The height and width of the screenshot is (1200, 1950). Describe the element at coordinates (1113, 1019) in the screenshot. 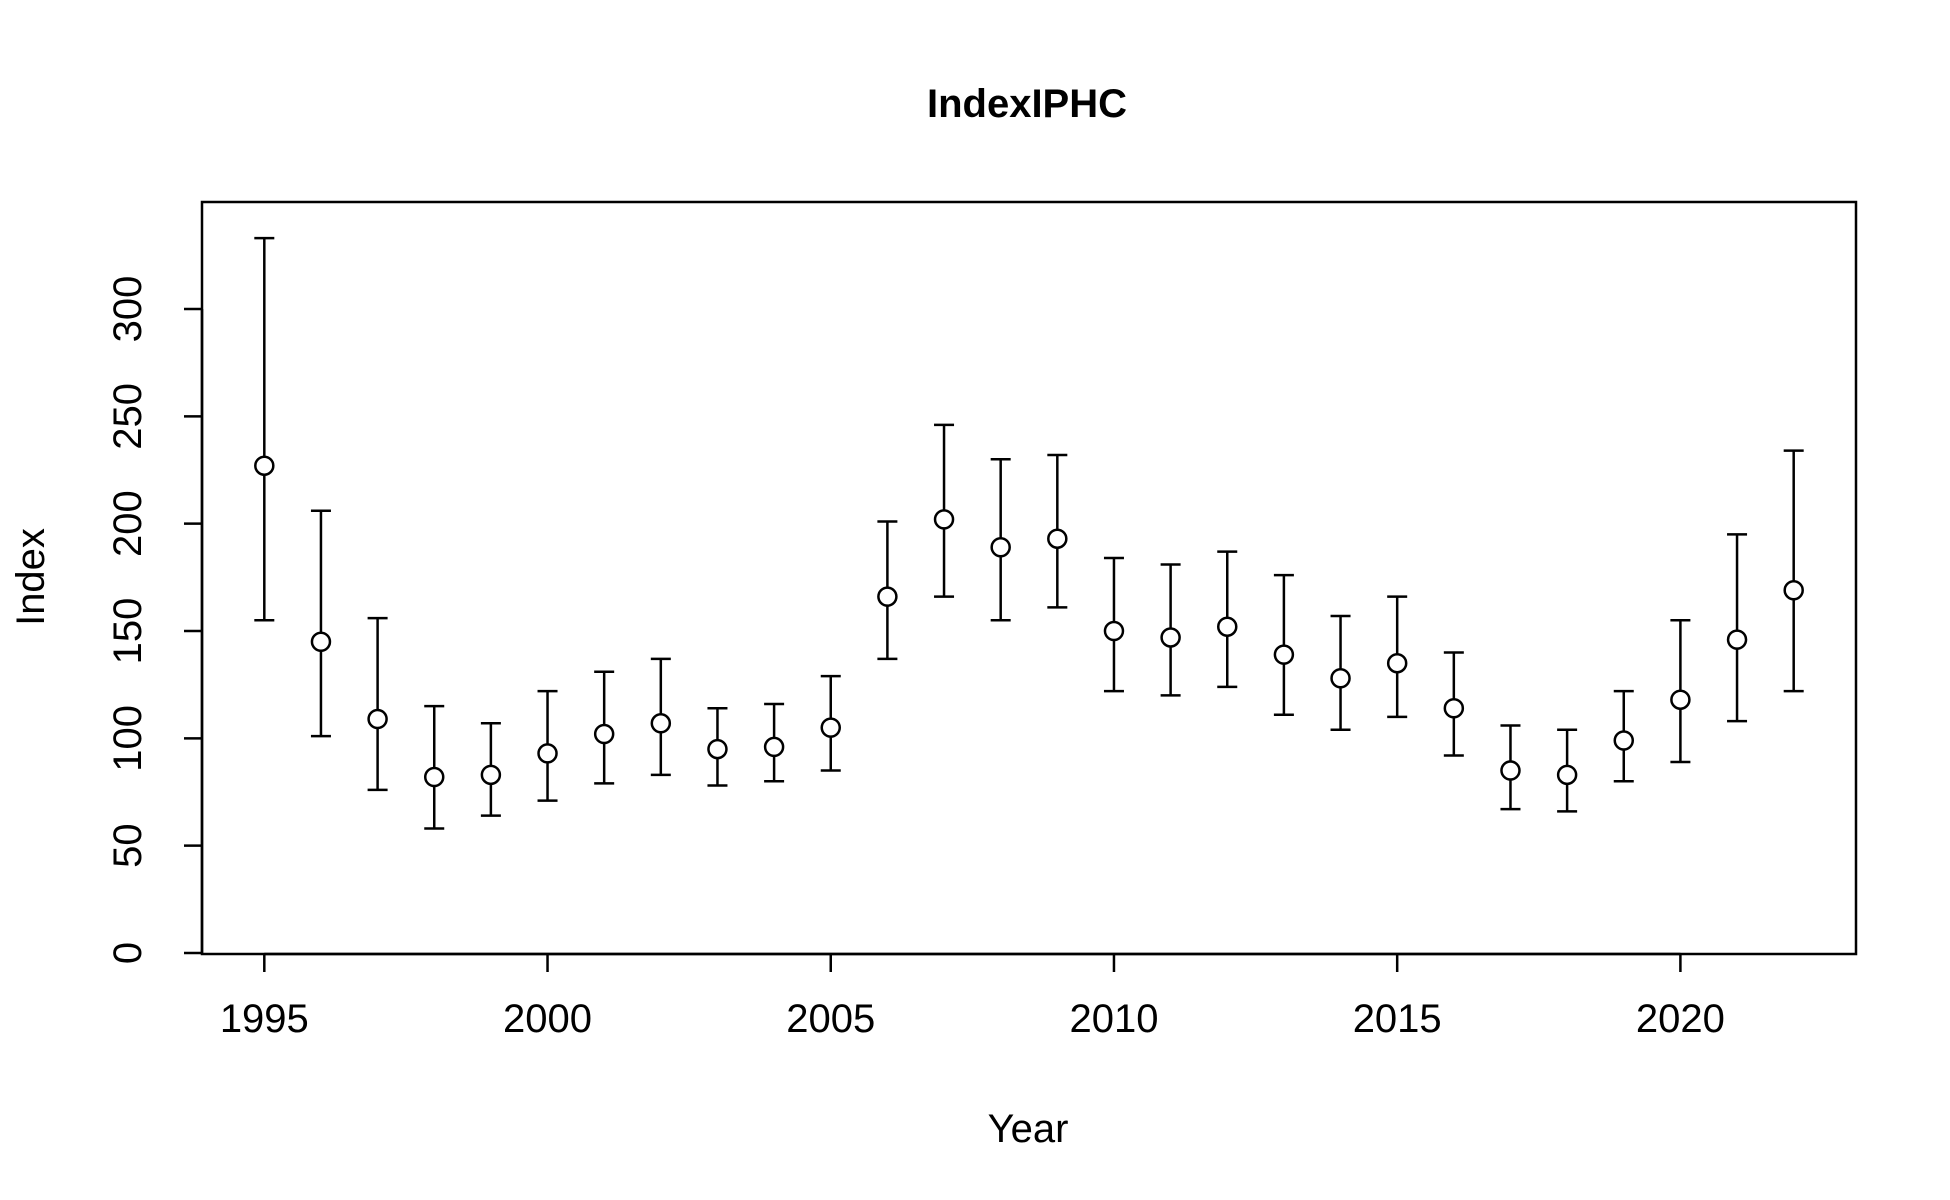

I see `x-tick-label: 2010` at that location.